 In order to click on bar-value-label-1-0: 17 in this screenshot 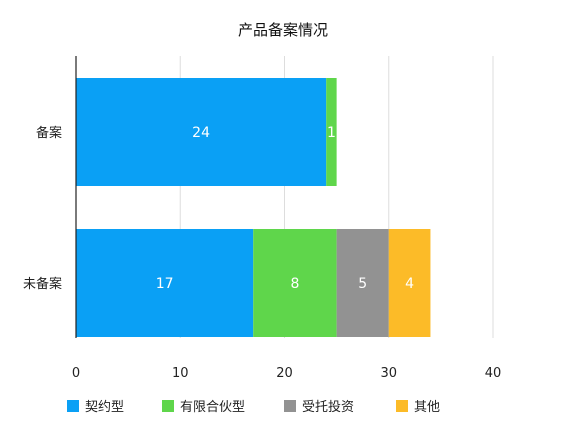, I will do `click(165, 284)`.